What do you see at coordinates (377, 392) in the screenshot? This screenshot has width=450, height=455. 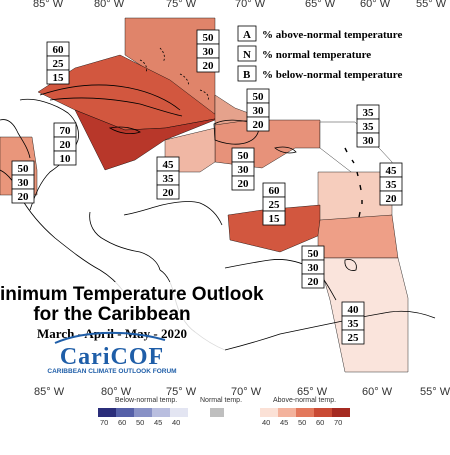 I see `lon-label-60w-bottom: 60° W` at bounding box center [377, 392].